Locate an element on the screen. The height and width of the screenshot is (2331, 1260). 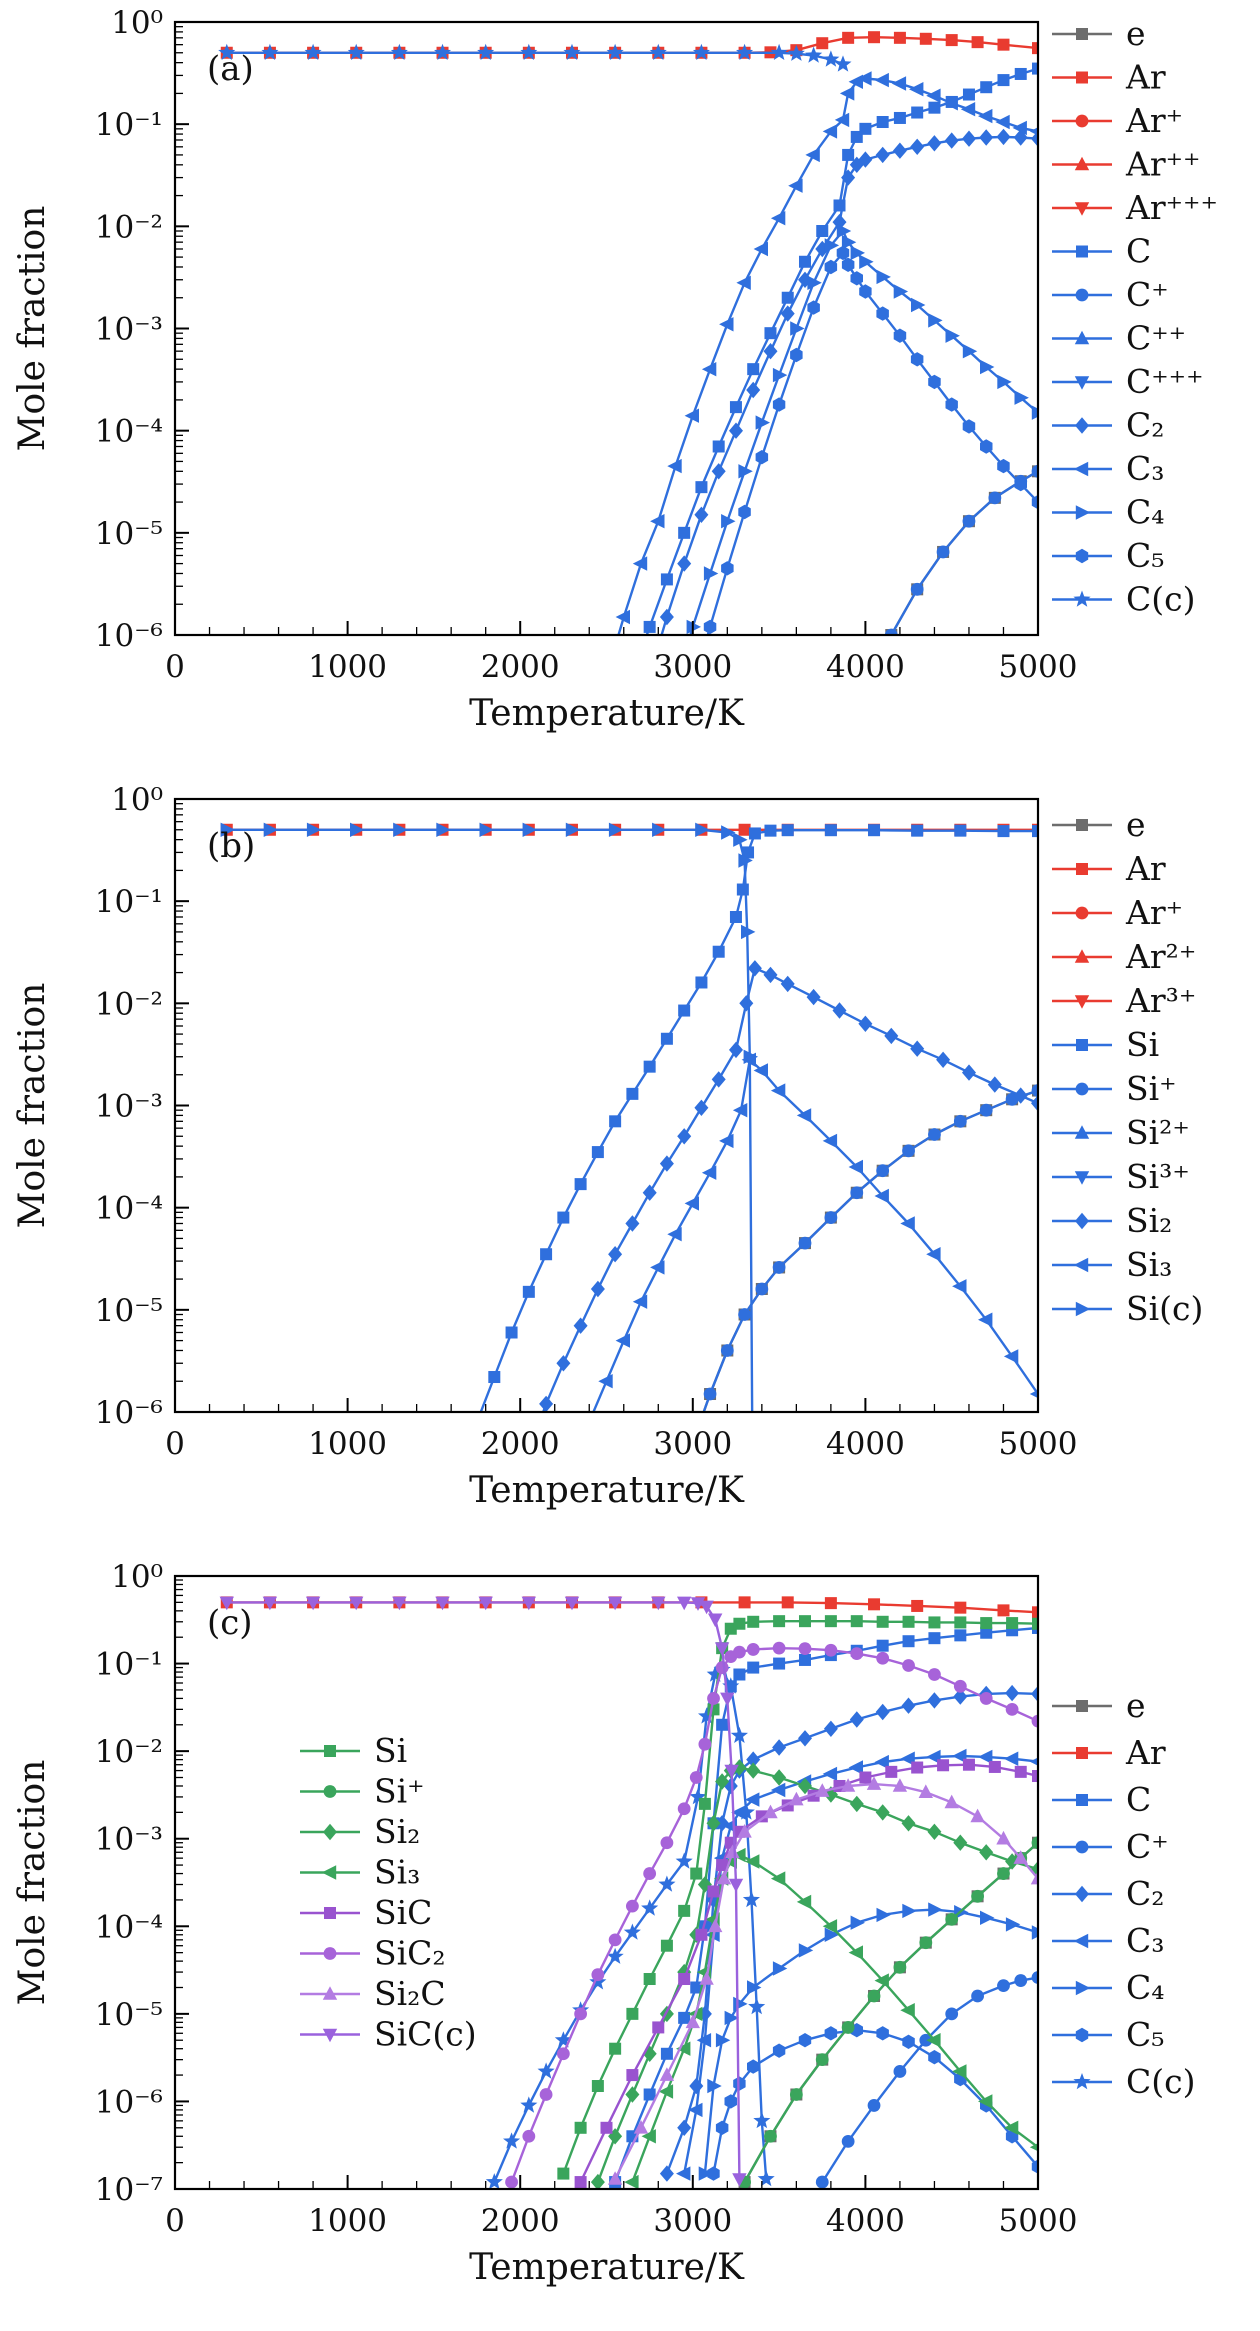
series-C4 is located at coordinates (868, 2041).